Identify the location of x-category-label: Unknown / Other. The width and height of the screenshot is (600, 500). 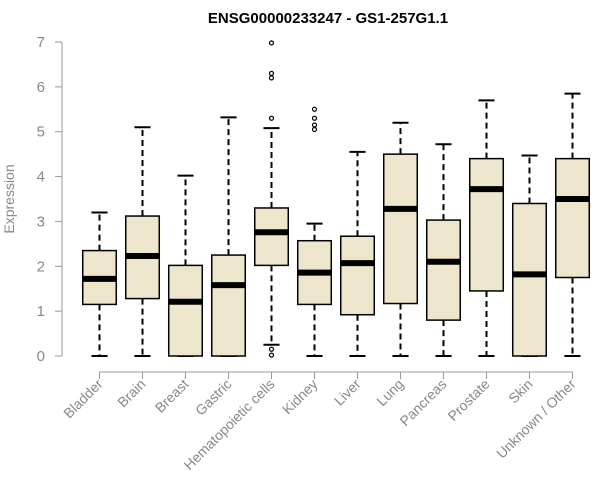
(536, 419).